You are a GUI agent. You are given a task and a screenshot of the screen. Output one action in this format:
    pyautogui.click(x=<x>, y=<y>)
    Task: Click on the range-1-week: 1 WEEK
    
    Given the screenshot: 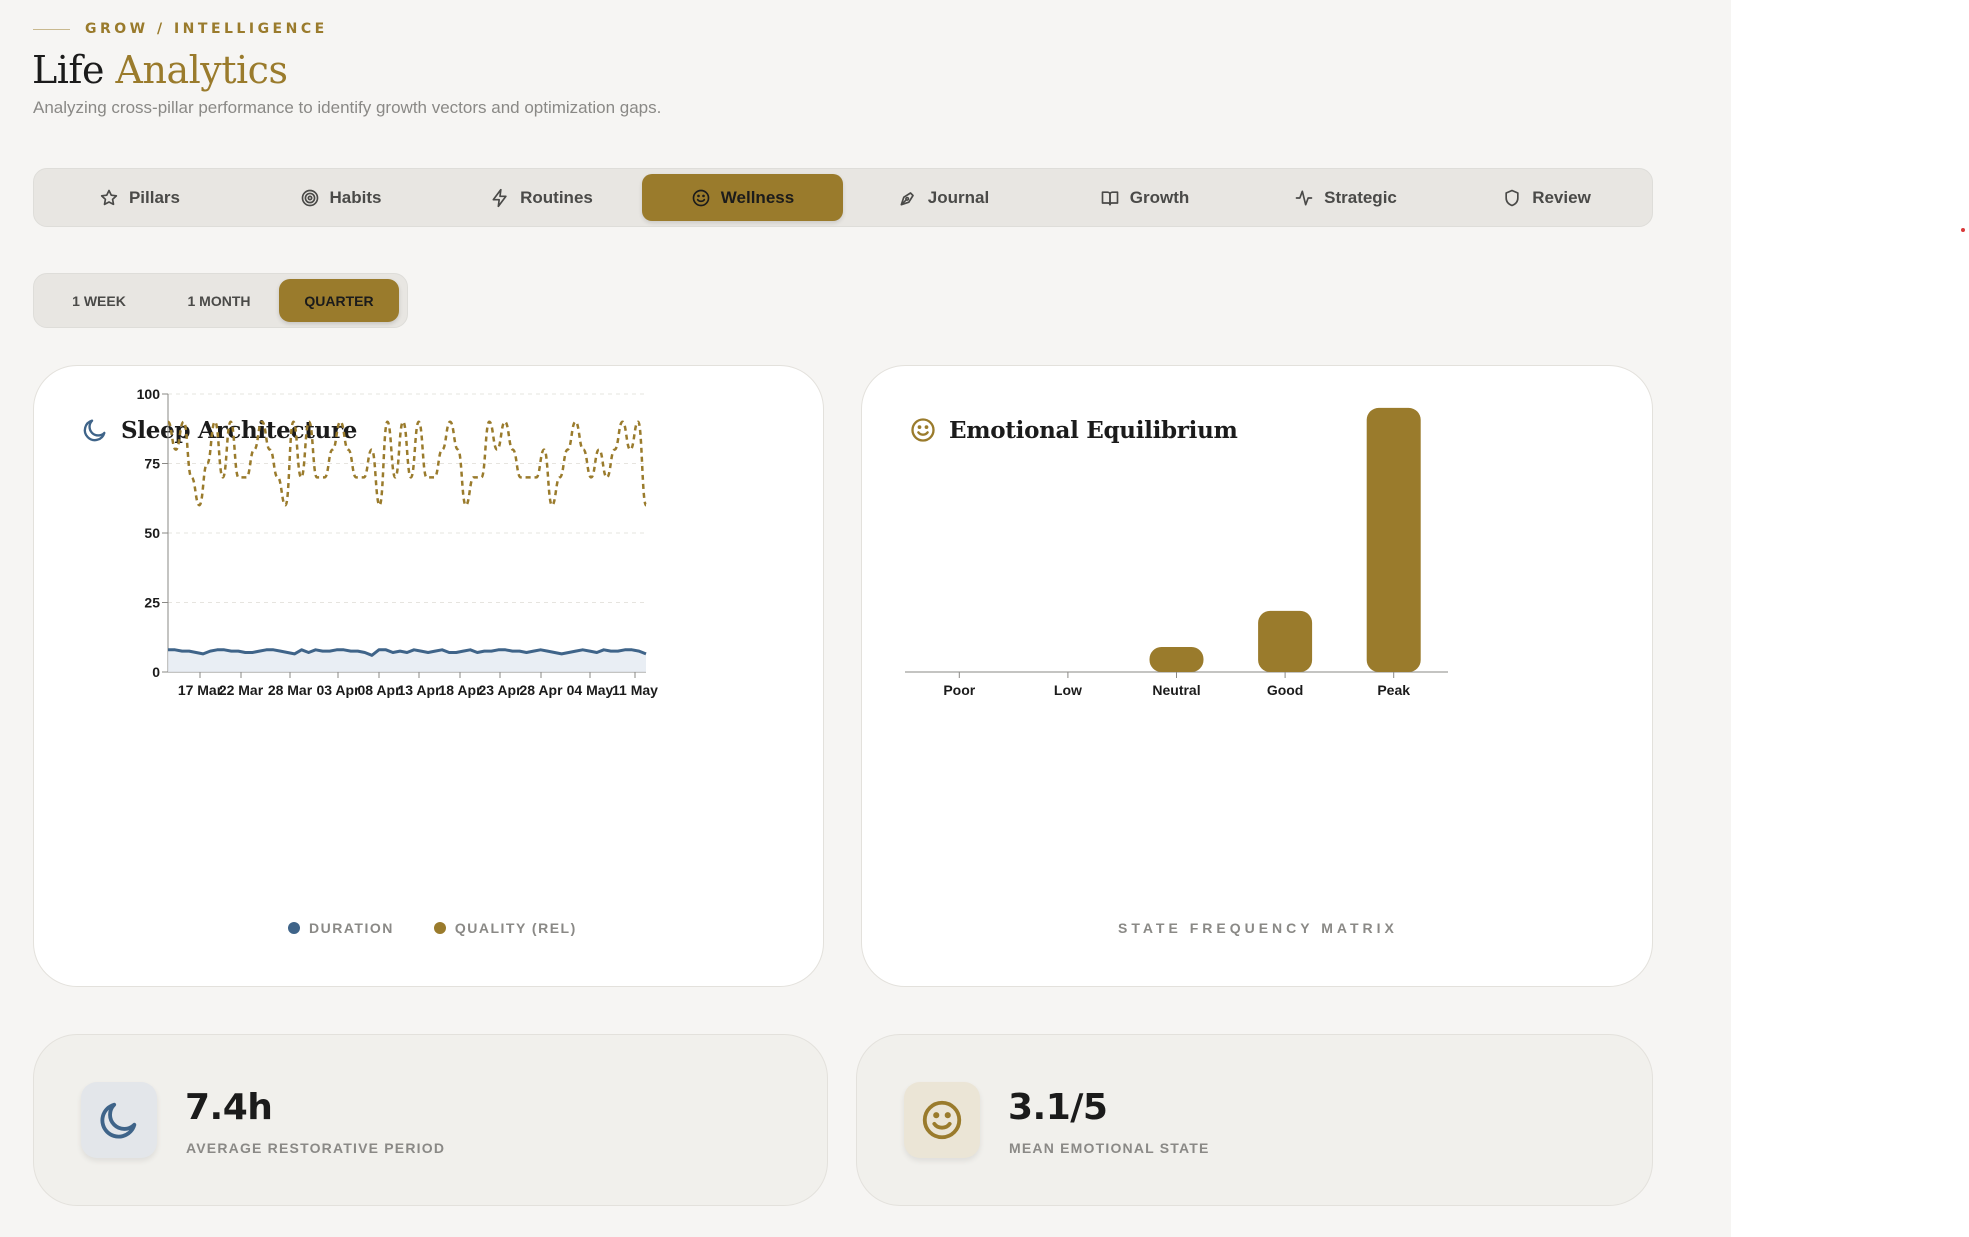 What is the action you would take?
    pyautogui.click(x=99, y=300)
    